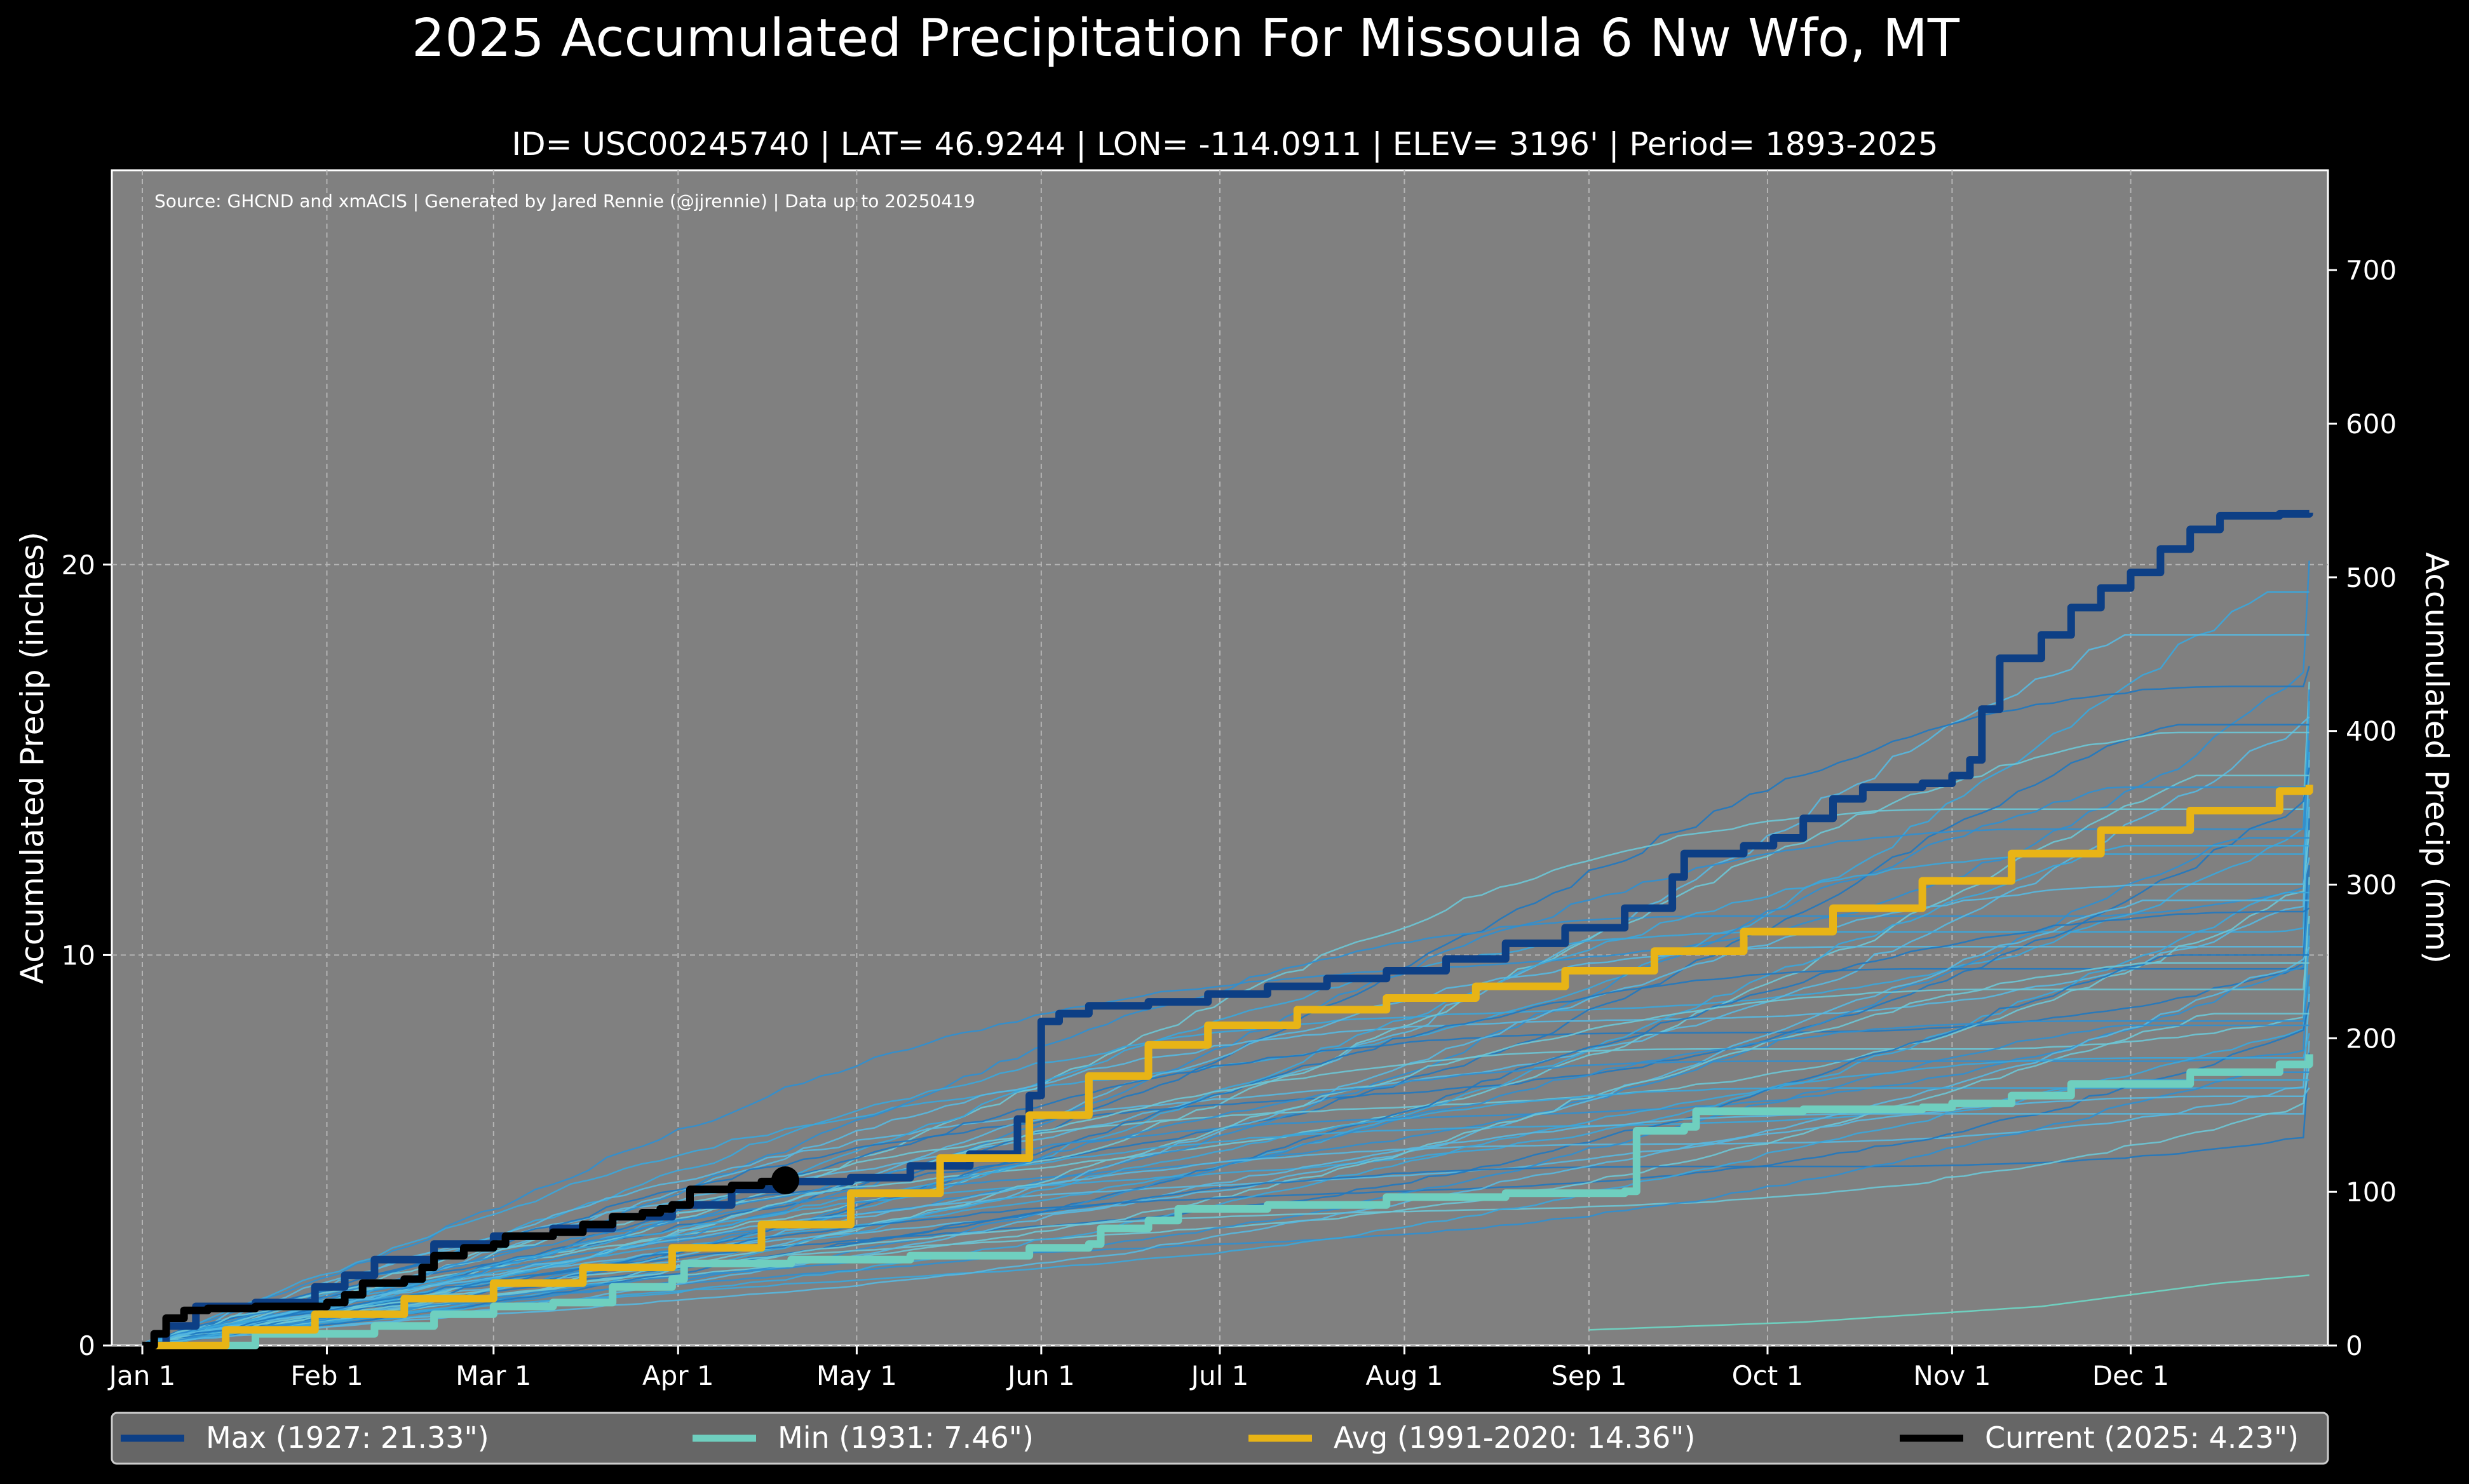 Image resolution: width=2469 pixels, height=1484 pixels. Describe the element at coordinates (2371, 1192) in the screenshot. I see `y-right-tick-label: 100` at that location.